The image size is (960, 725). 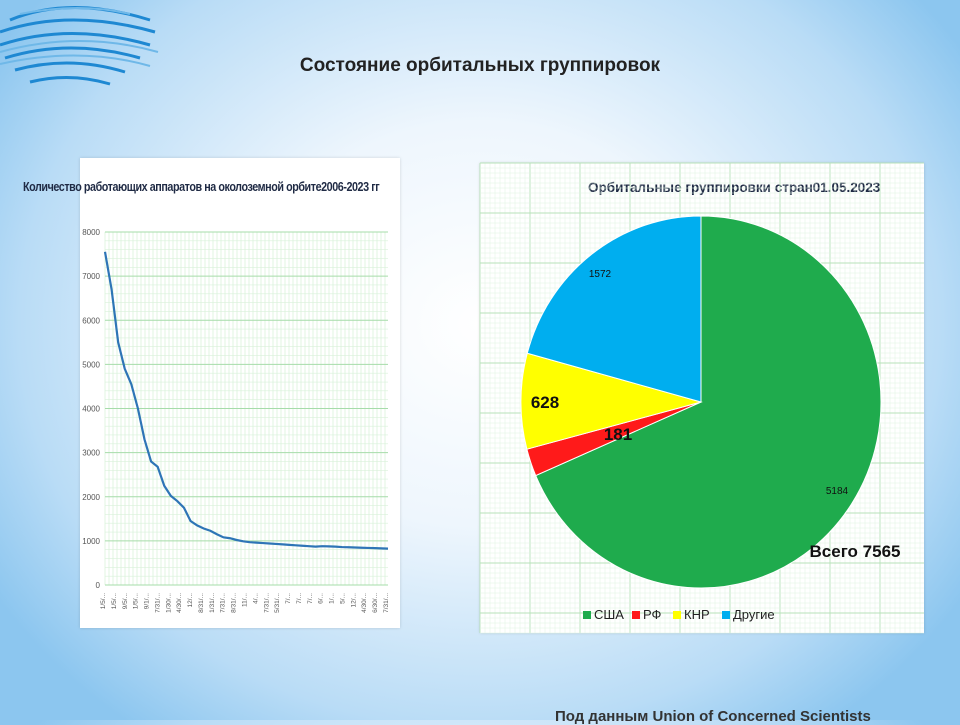 What do you see at coordinates (480, 65) in the screenshot?
I see `slide-title: Состояние орбитальных группировок` at bounding box center [480, 65].